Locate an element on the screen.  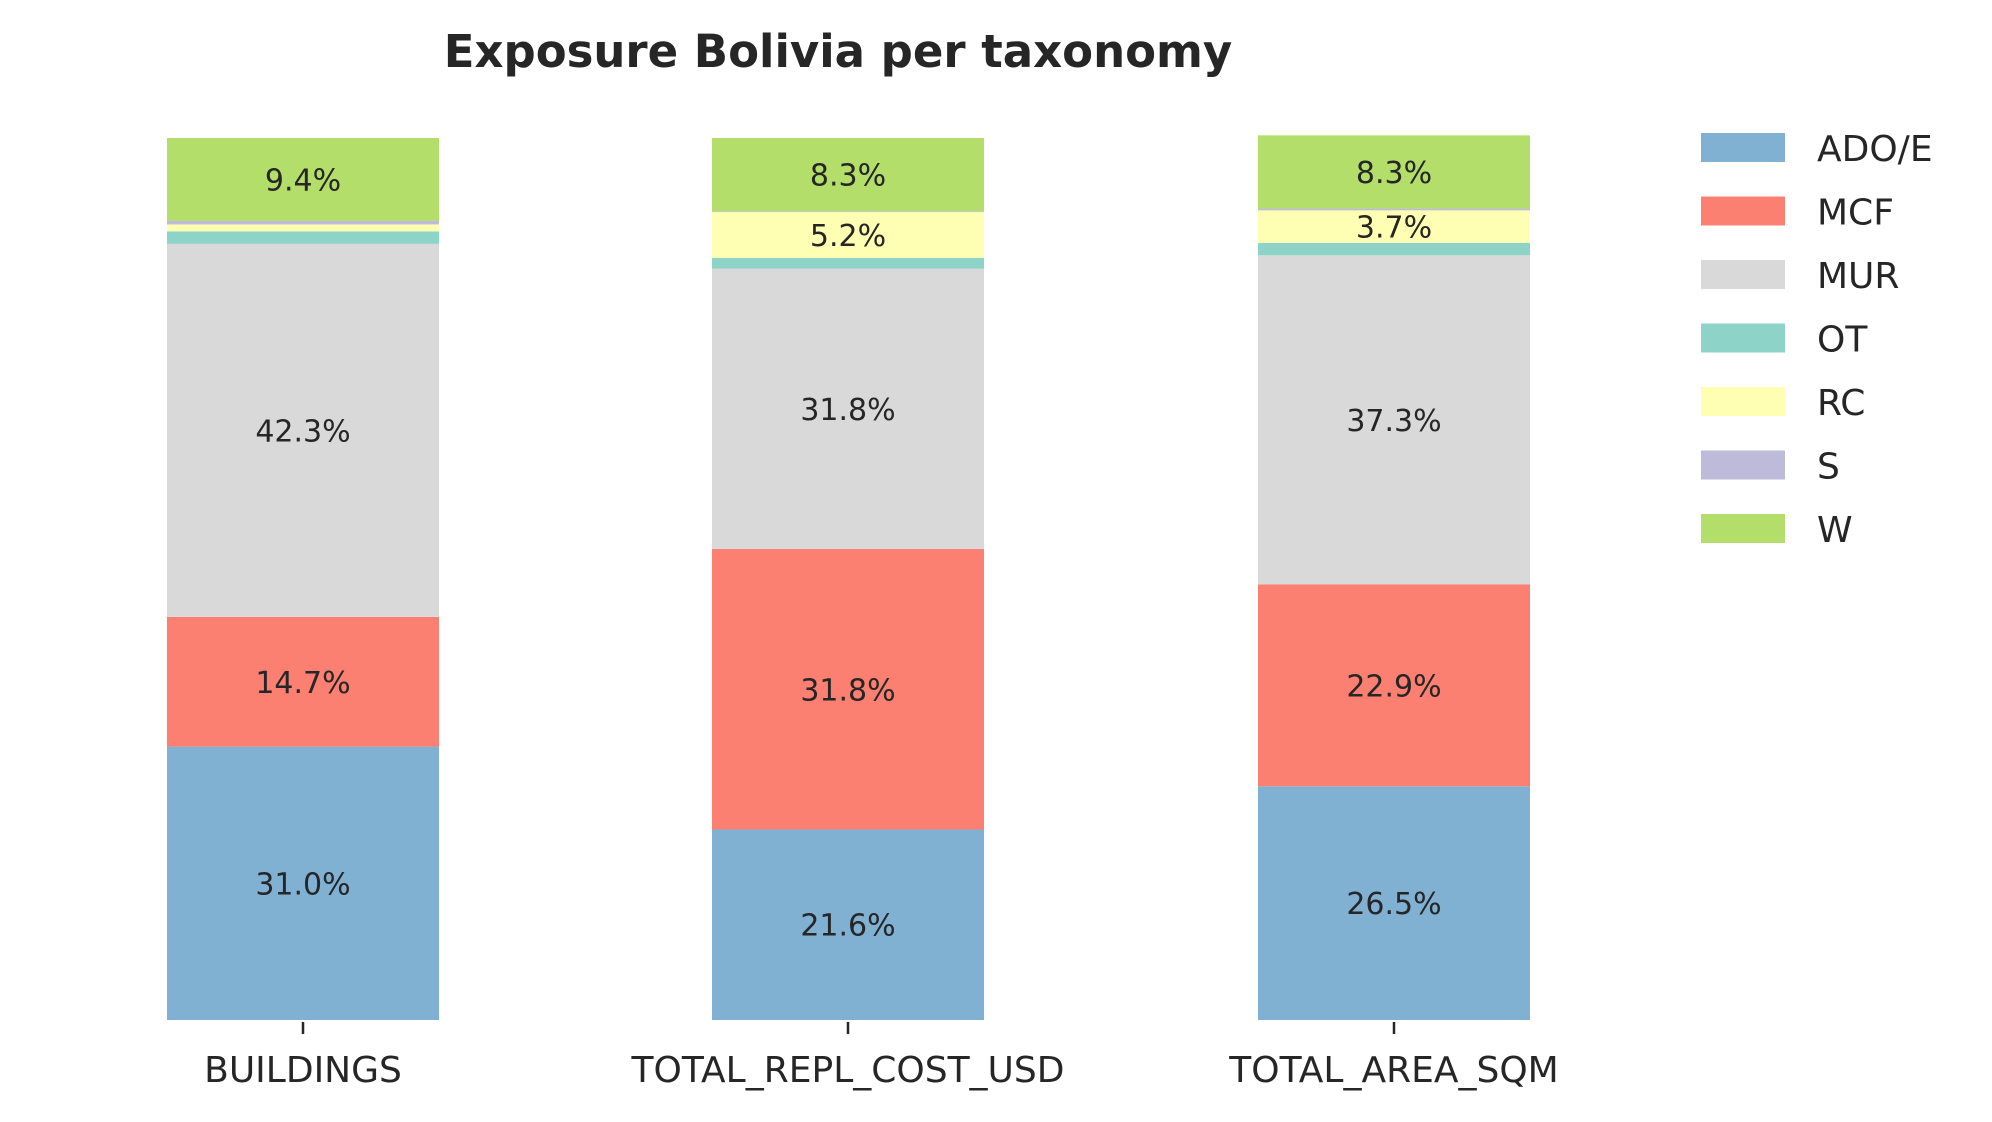
data-label: 5.2% is located at coordinates (848, 236).